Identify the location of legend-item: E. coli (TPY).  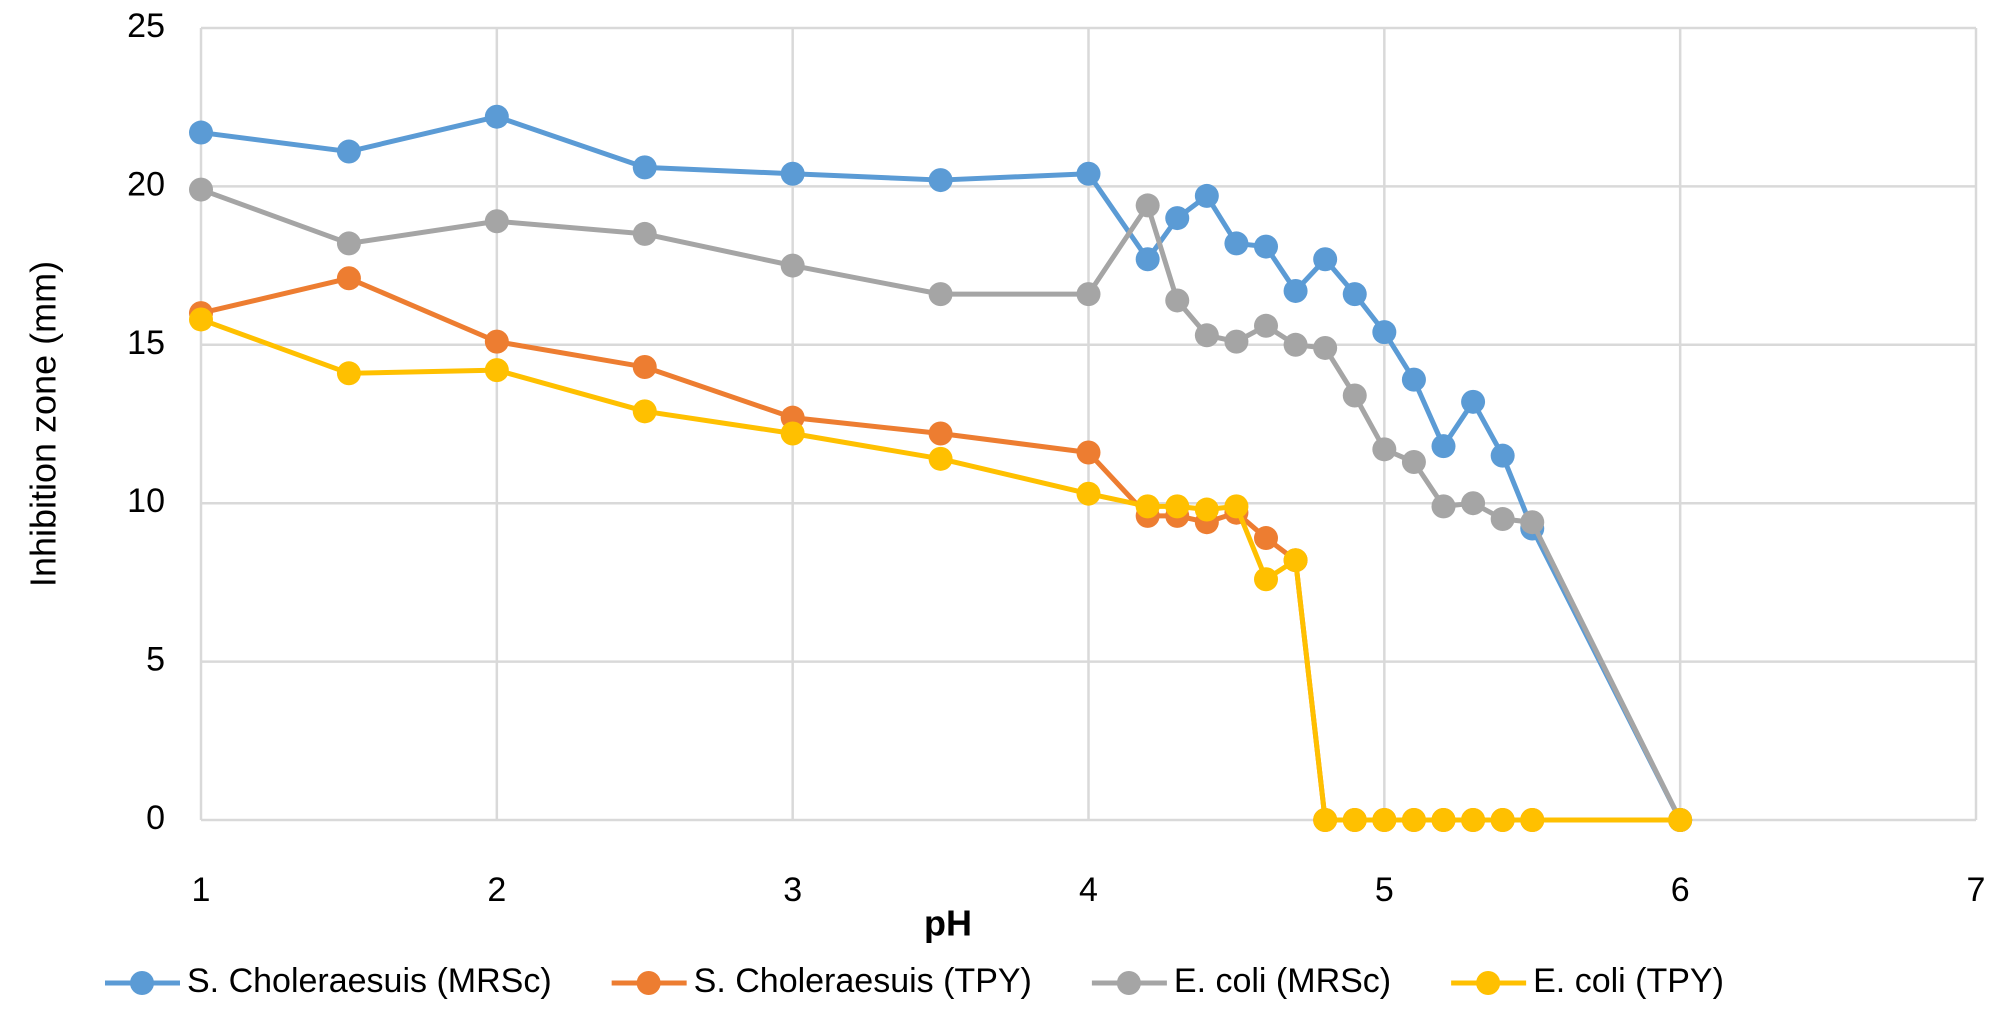
(1587, 981).